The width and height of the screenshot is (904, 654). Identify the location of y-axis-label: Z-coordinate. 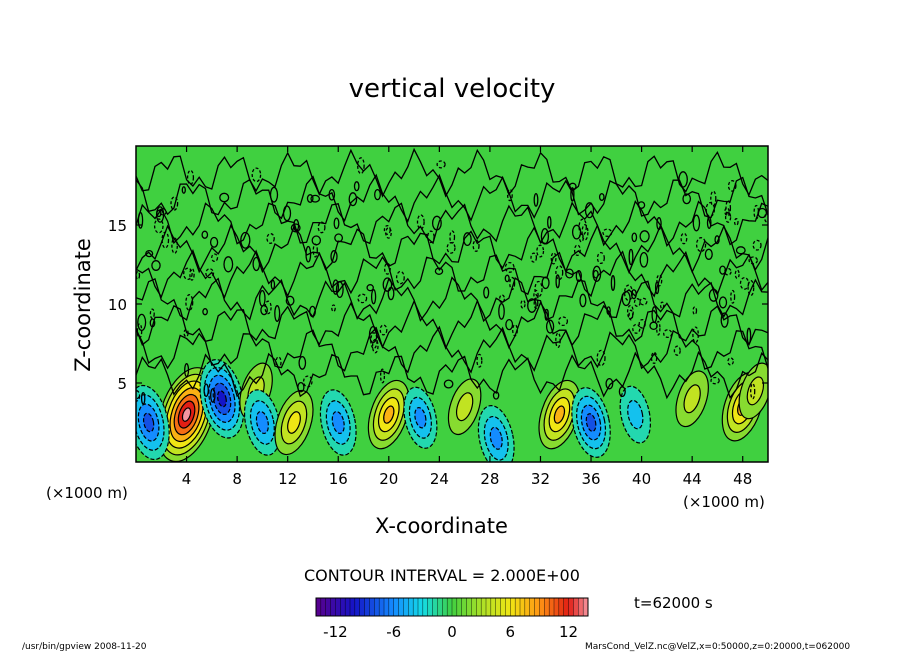
(83, 305).